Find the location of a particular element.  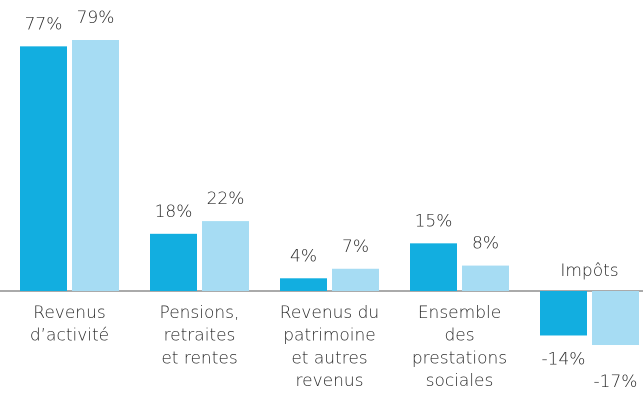

category-label: prestations is located at coordinates (459, 358).